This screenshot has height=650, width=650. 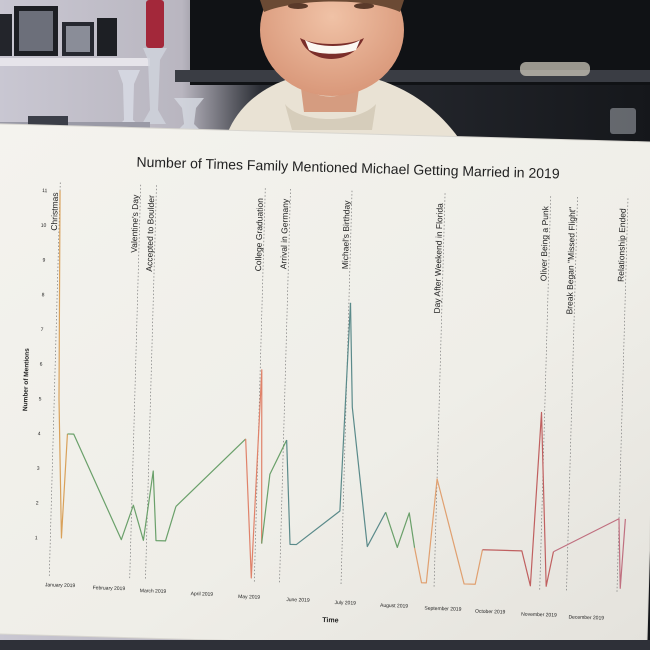 What do you see at coordinates (330, 620) in the screenshot?
I see `x-axis-label: Time` at bounding box center [330, 620].